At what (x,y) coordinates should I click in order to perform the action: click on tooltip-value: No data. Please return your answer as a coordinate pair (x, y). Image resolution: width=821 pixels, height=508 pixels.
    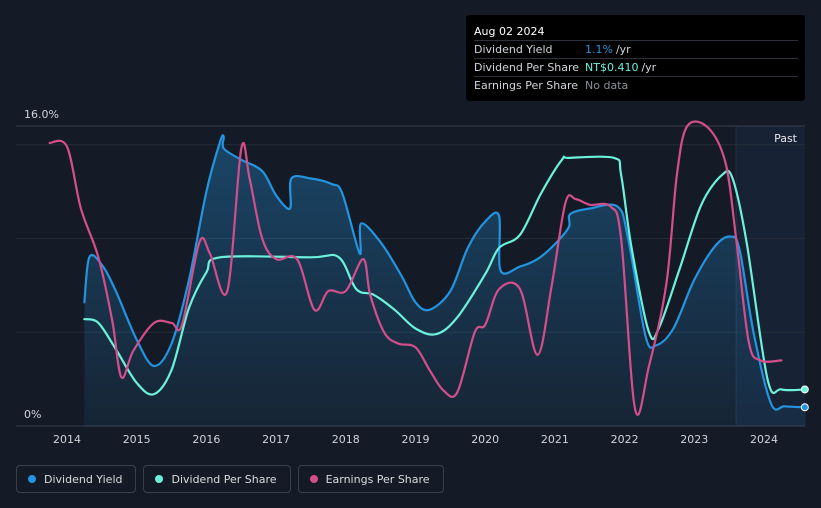
    Looking at the image, I should click on (607, 85).